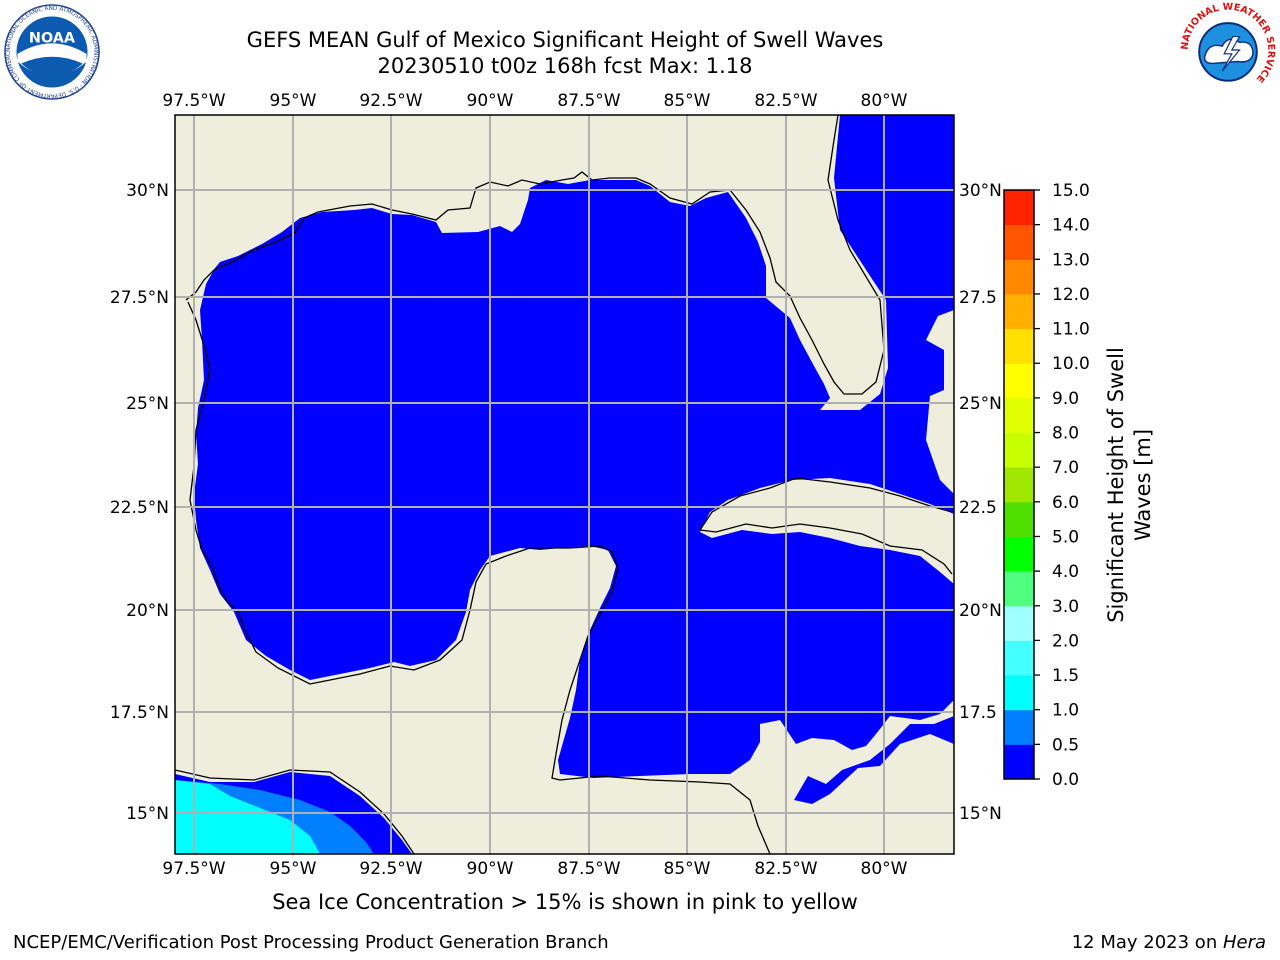  Describe the element at coordinates (884, 869) in the screenshot. I see `lon-label-bottom: 80°W` at that location.